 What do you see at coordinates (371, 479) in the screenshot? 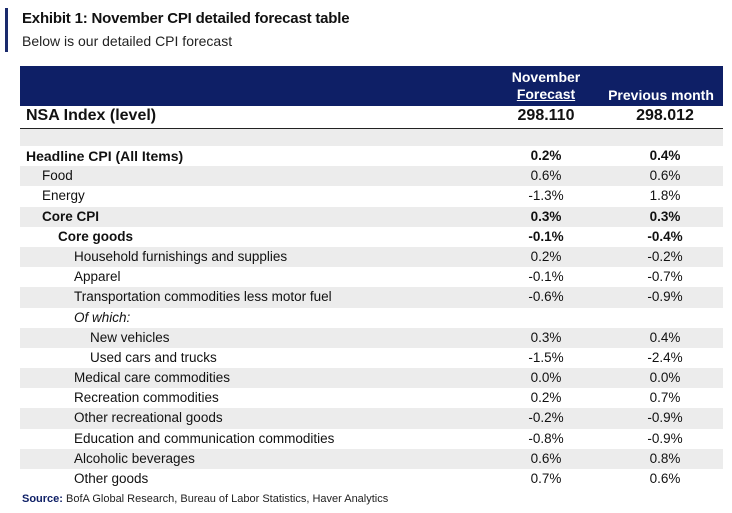
I see `table-row: Other goods 0.7% 0.6%` at bounding box center [371, 479].